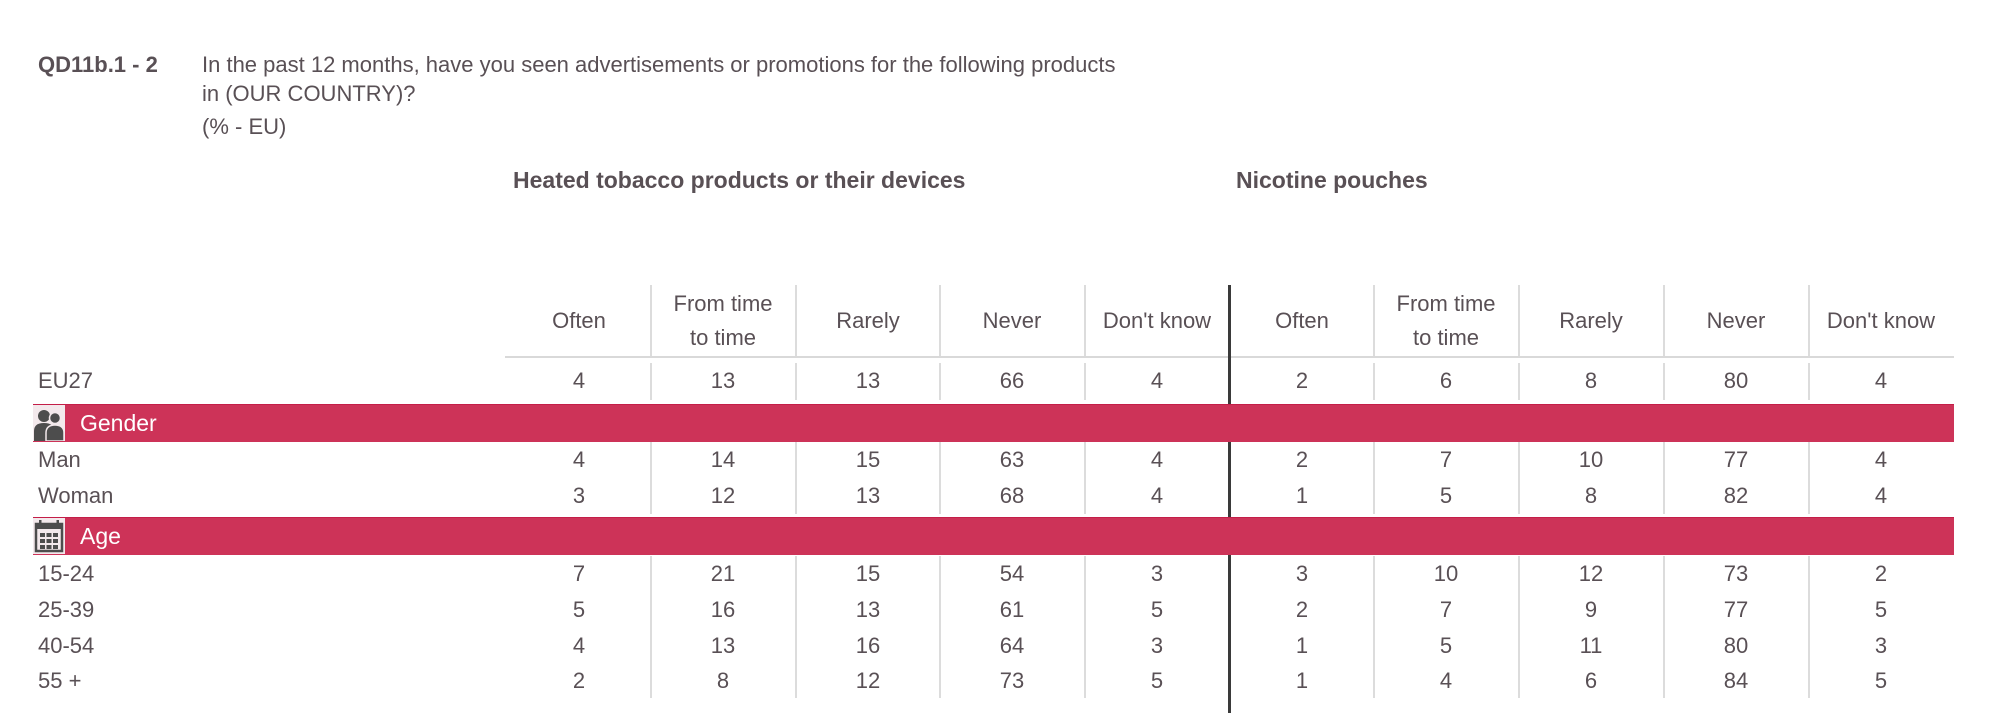 The width and height of the screenshot is (2000, 713). Describe the element at coordinates (1012, 680) in the screenshot. I see `heated-cell-never: 73` at that location.